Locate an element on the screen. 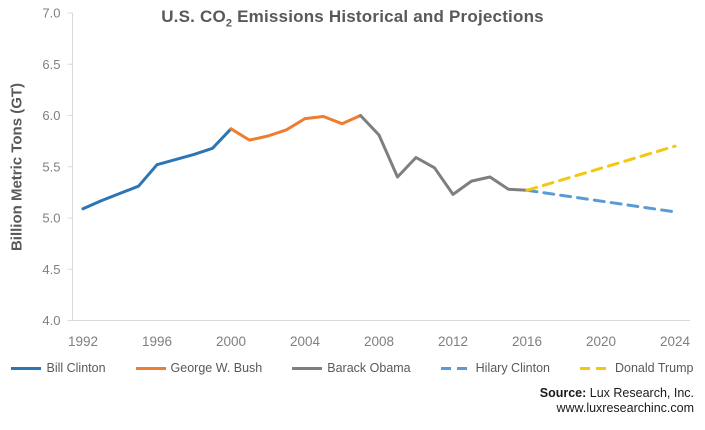 This screenshot has height=430, width=705. legend-label: Barack Obama is located at coordinates (369, 368).